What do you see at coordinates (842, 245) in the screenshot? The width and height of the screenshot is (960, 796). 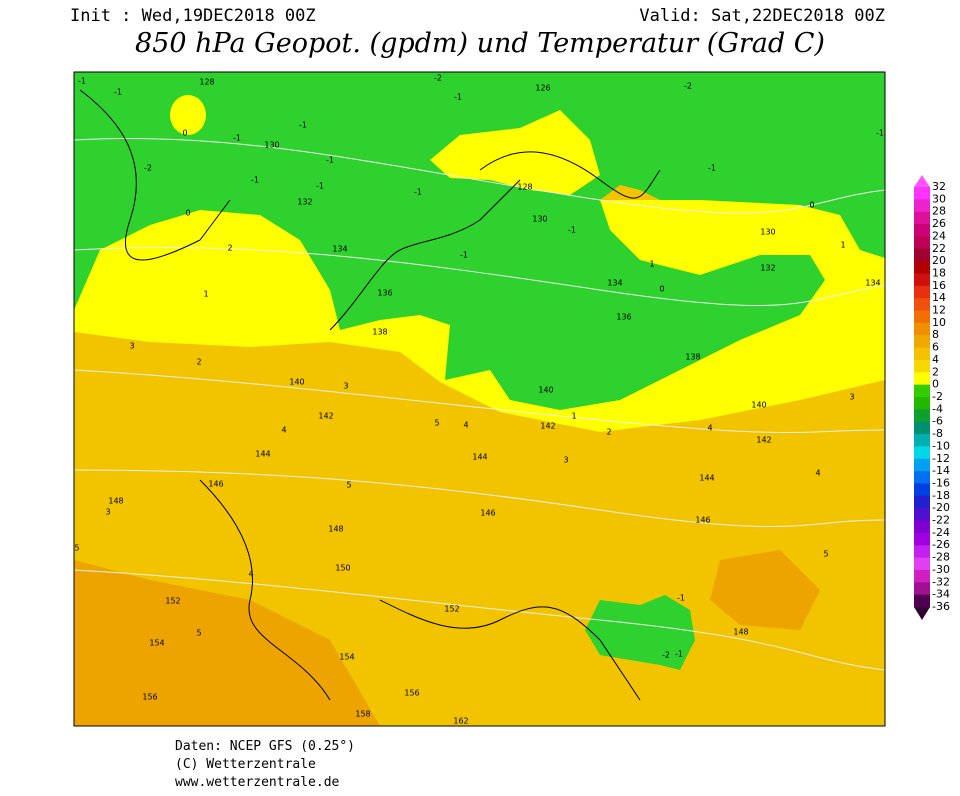 I see `contour-label: 1` at bounding box center [842, 245].